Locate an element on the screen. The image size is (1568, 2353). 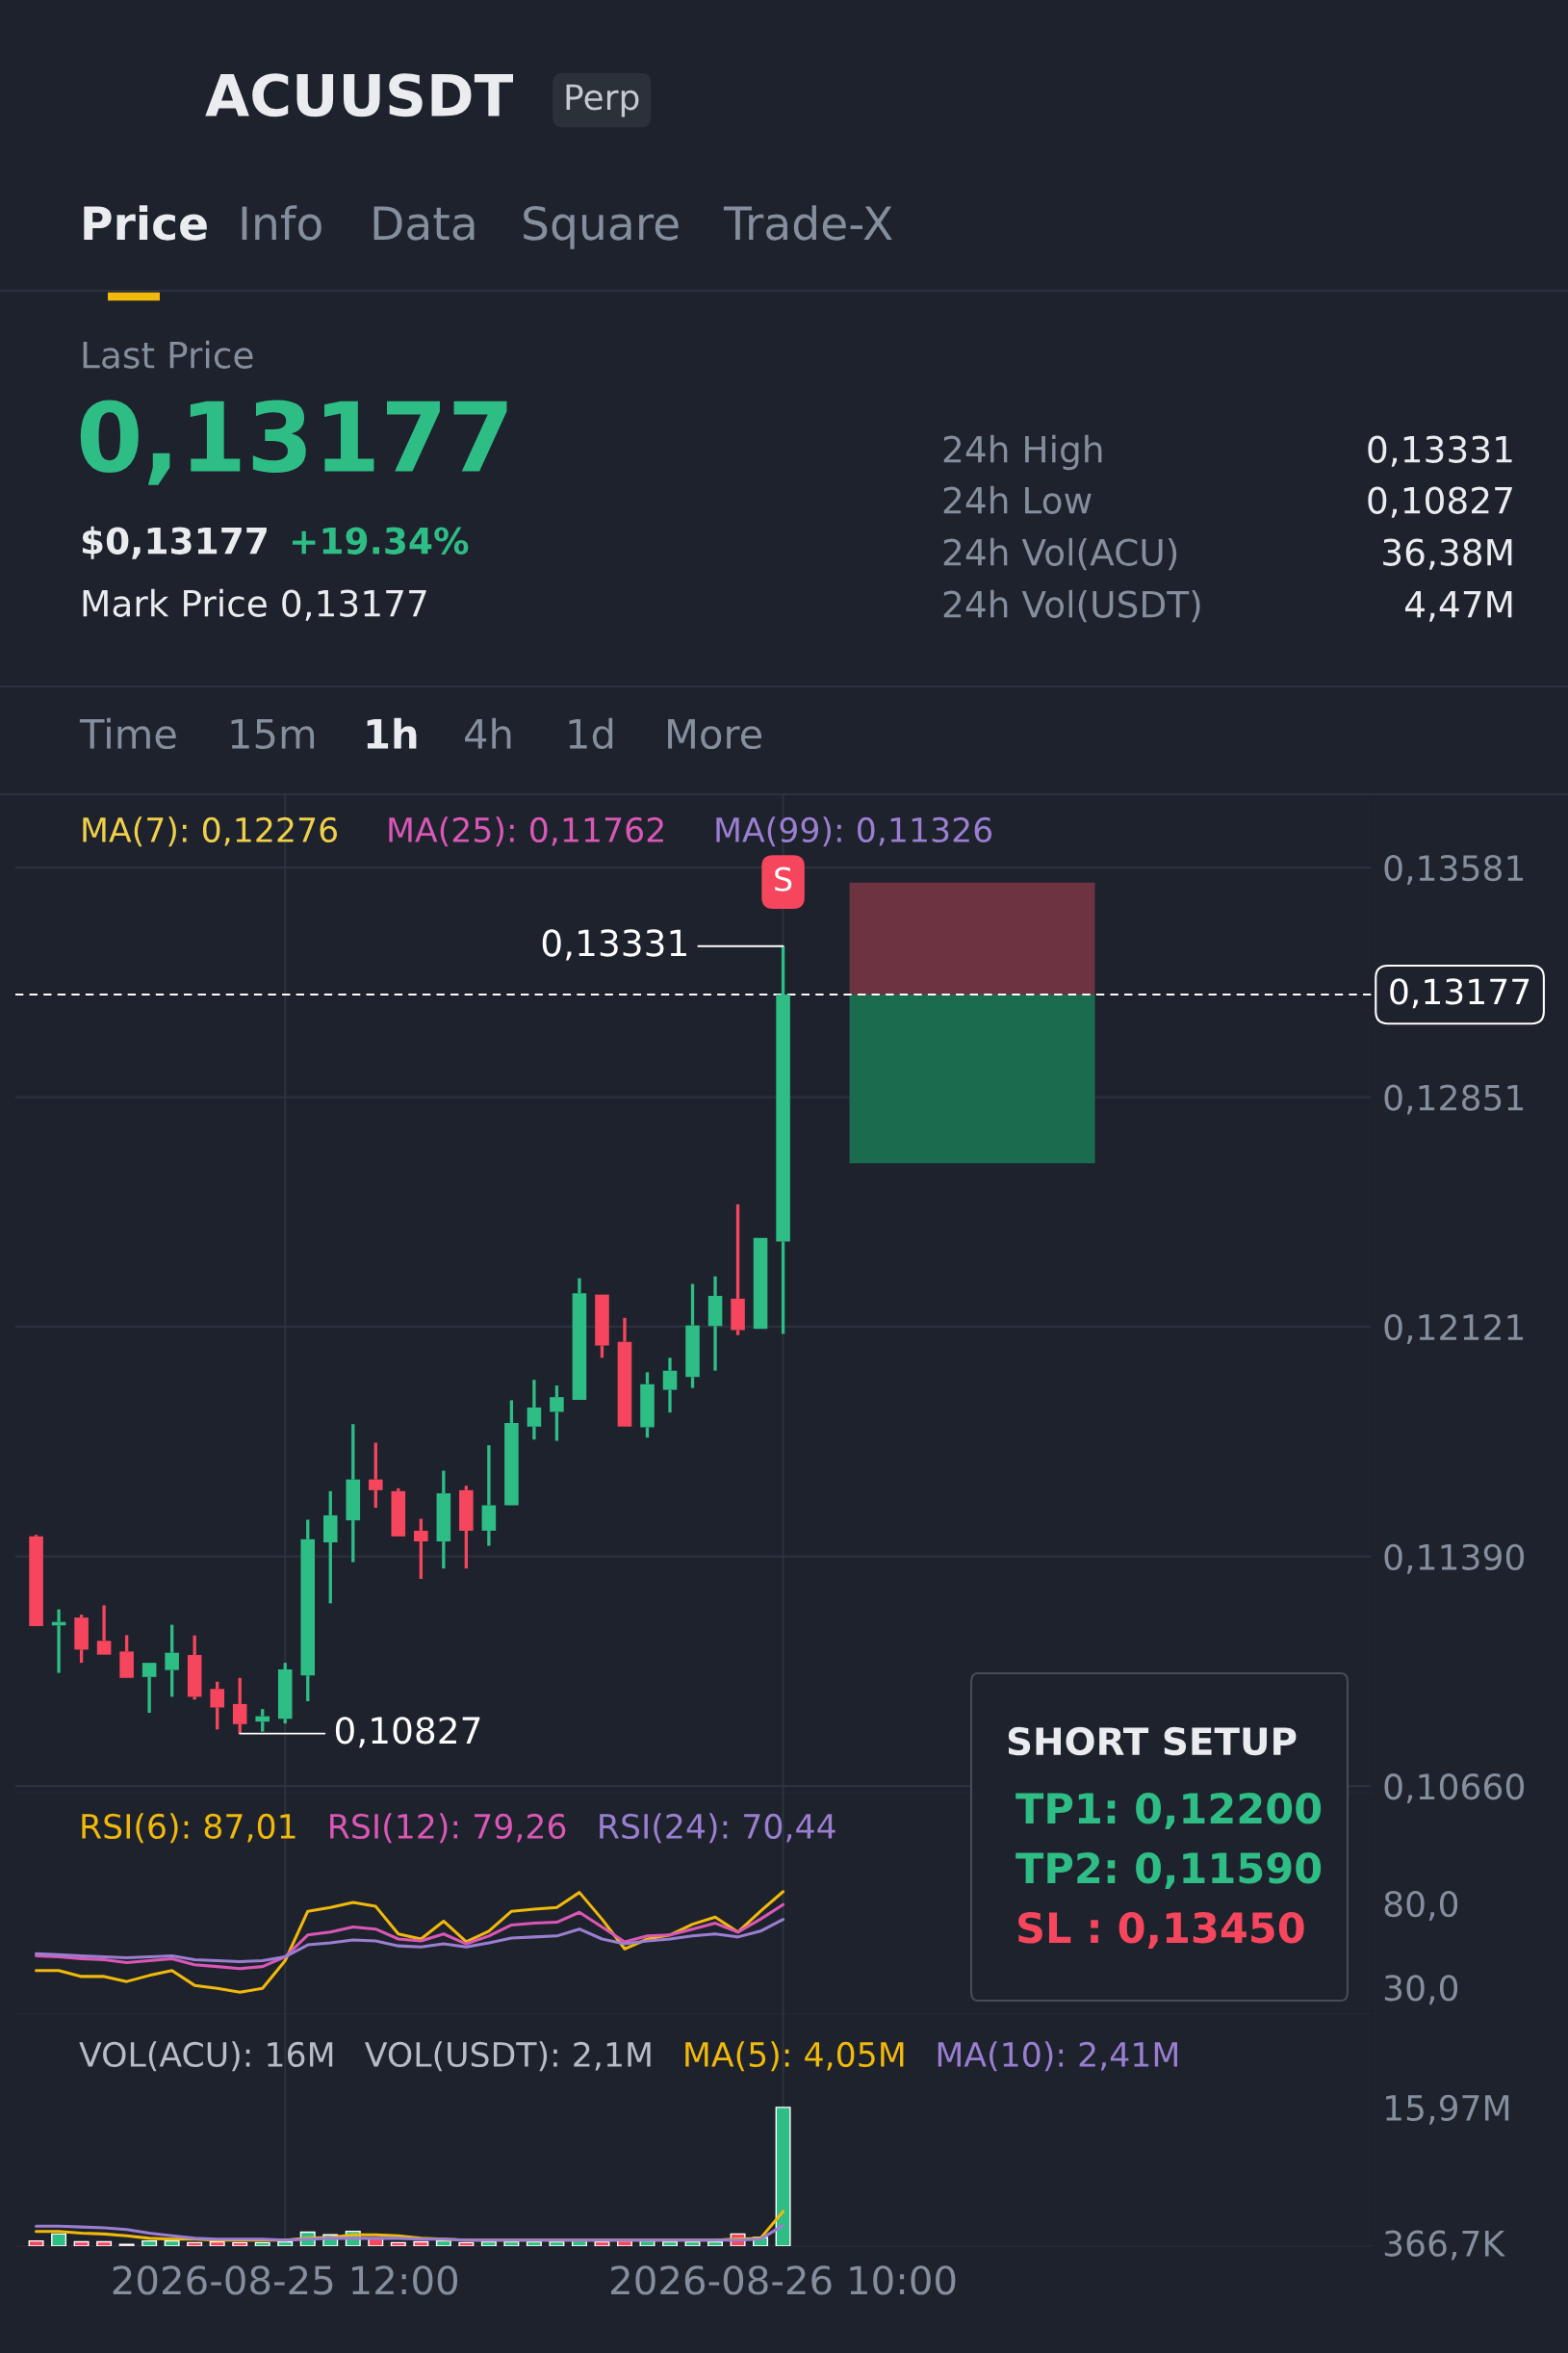
text: 36,38M is located at coordinates (1447, 554).